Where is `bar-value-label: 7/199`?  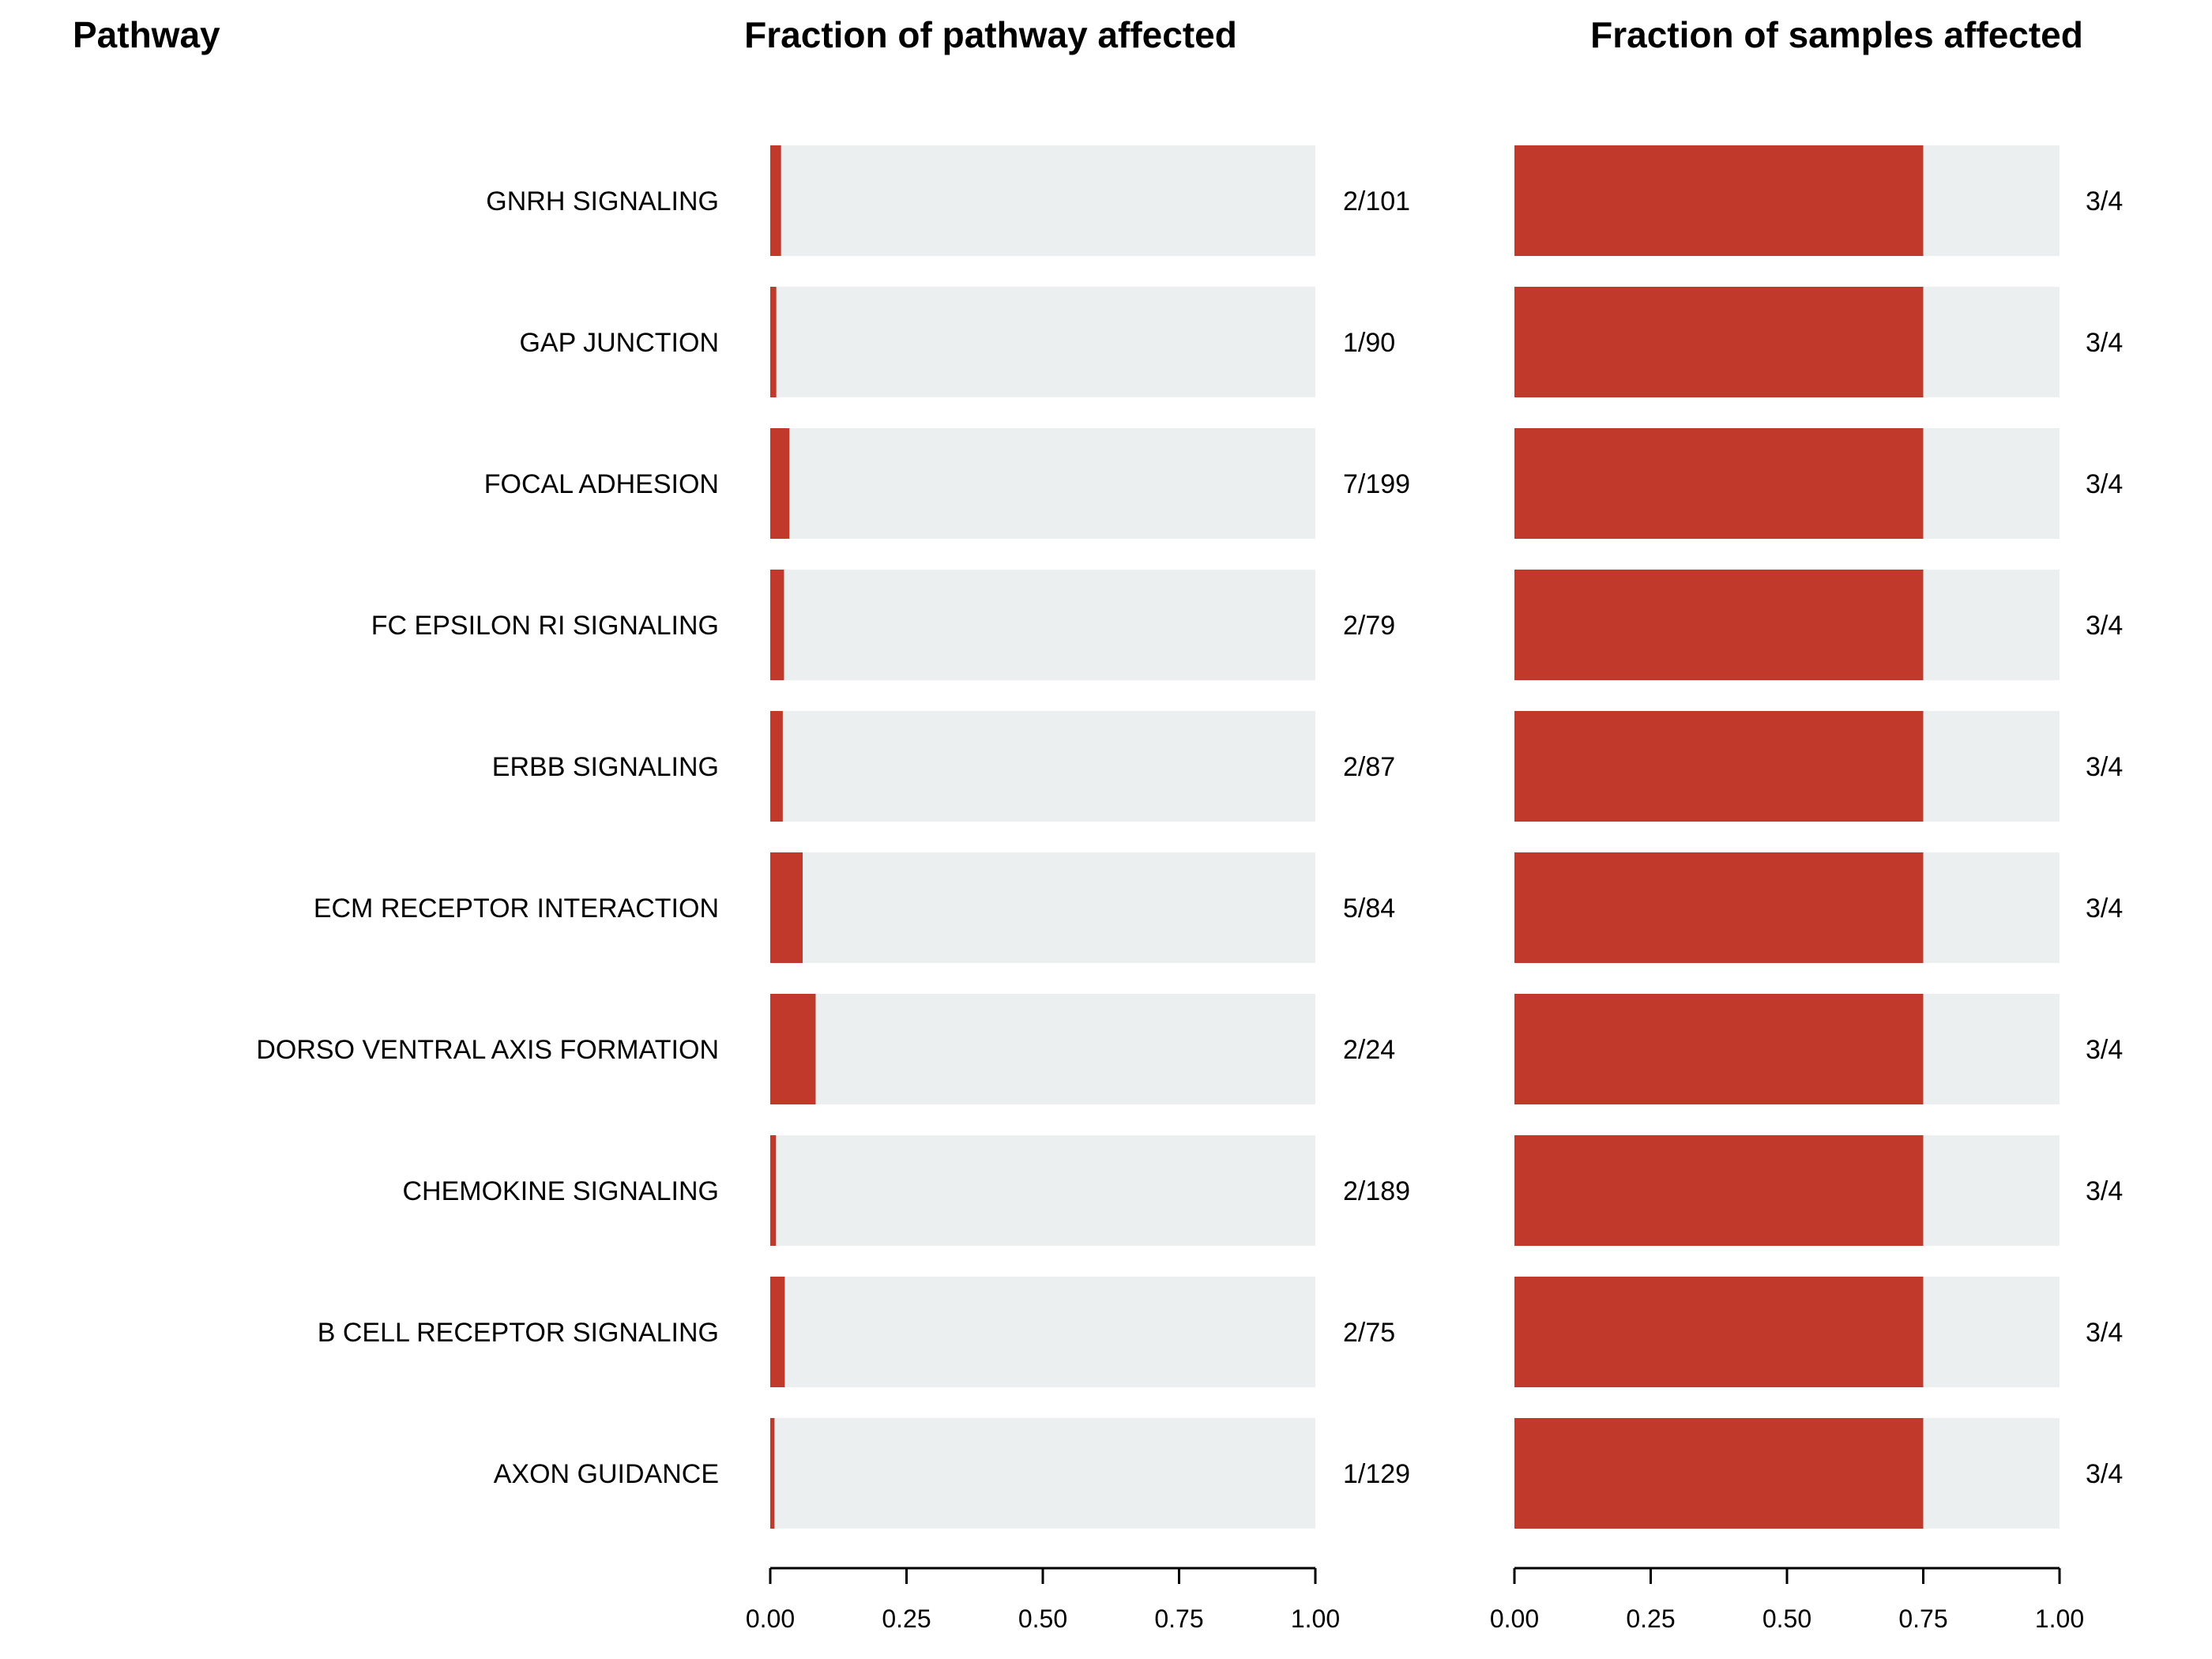 bar-value-label: 7/199 is located at coordinates (1377, 484).